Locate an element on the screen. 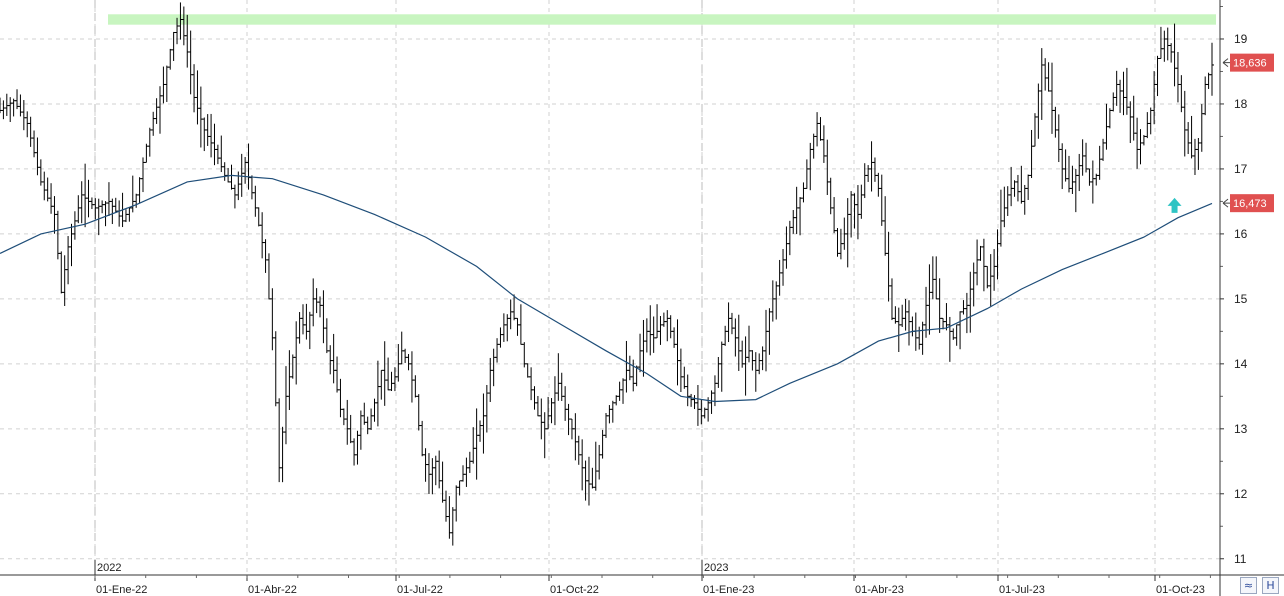 This screenshot has width=1284, height=596. y-tick-label: 13 is located at coordinates (1241, 429).